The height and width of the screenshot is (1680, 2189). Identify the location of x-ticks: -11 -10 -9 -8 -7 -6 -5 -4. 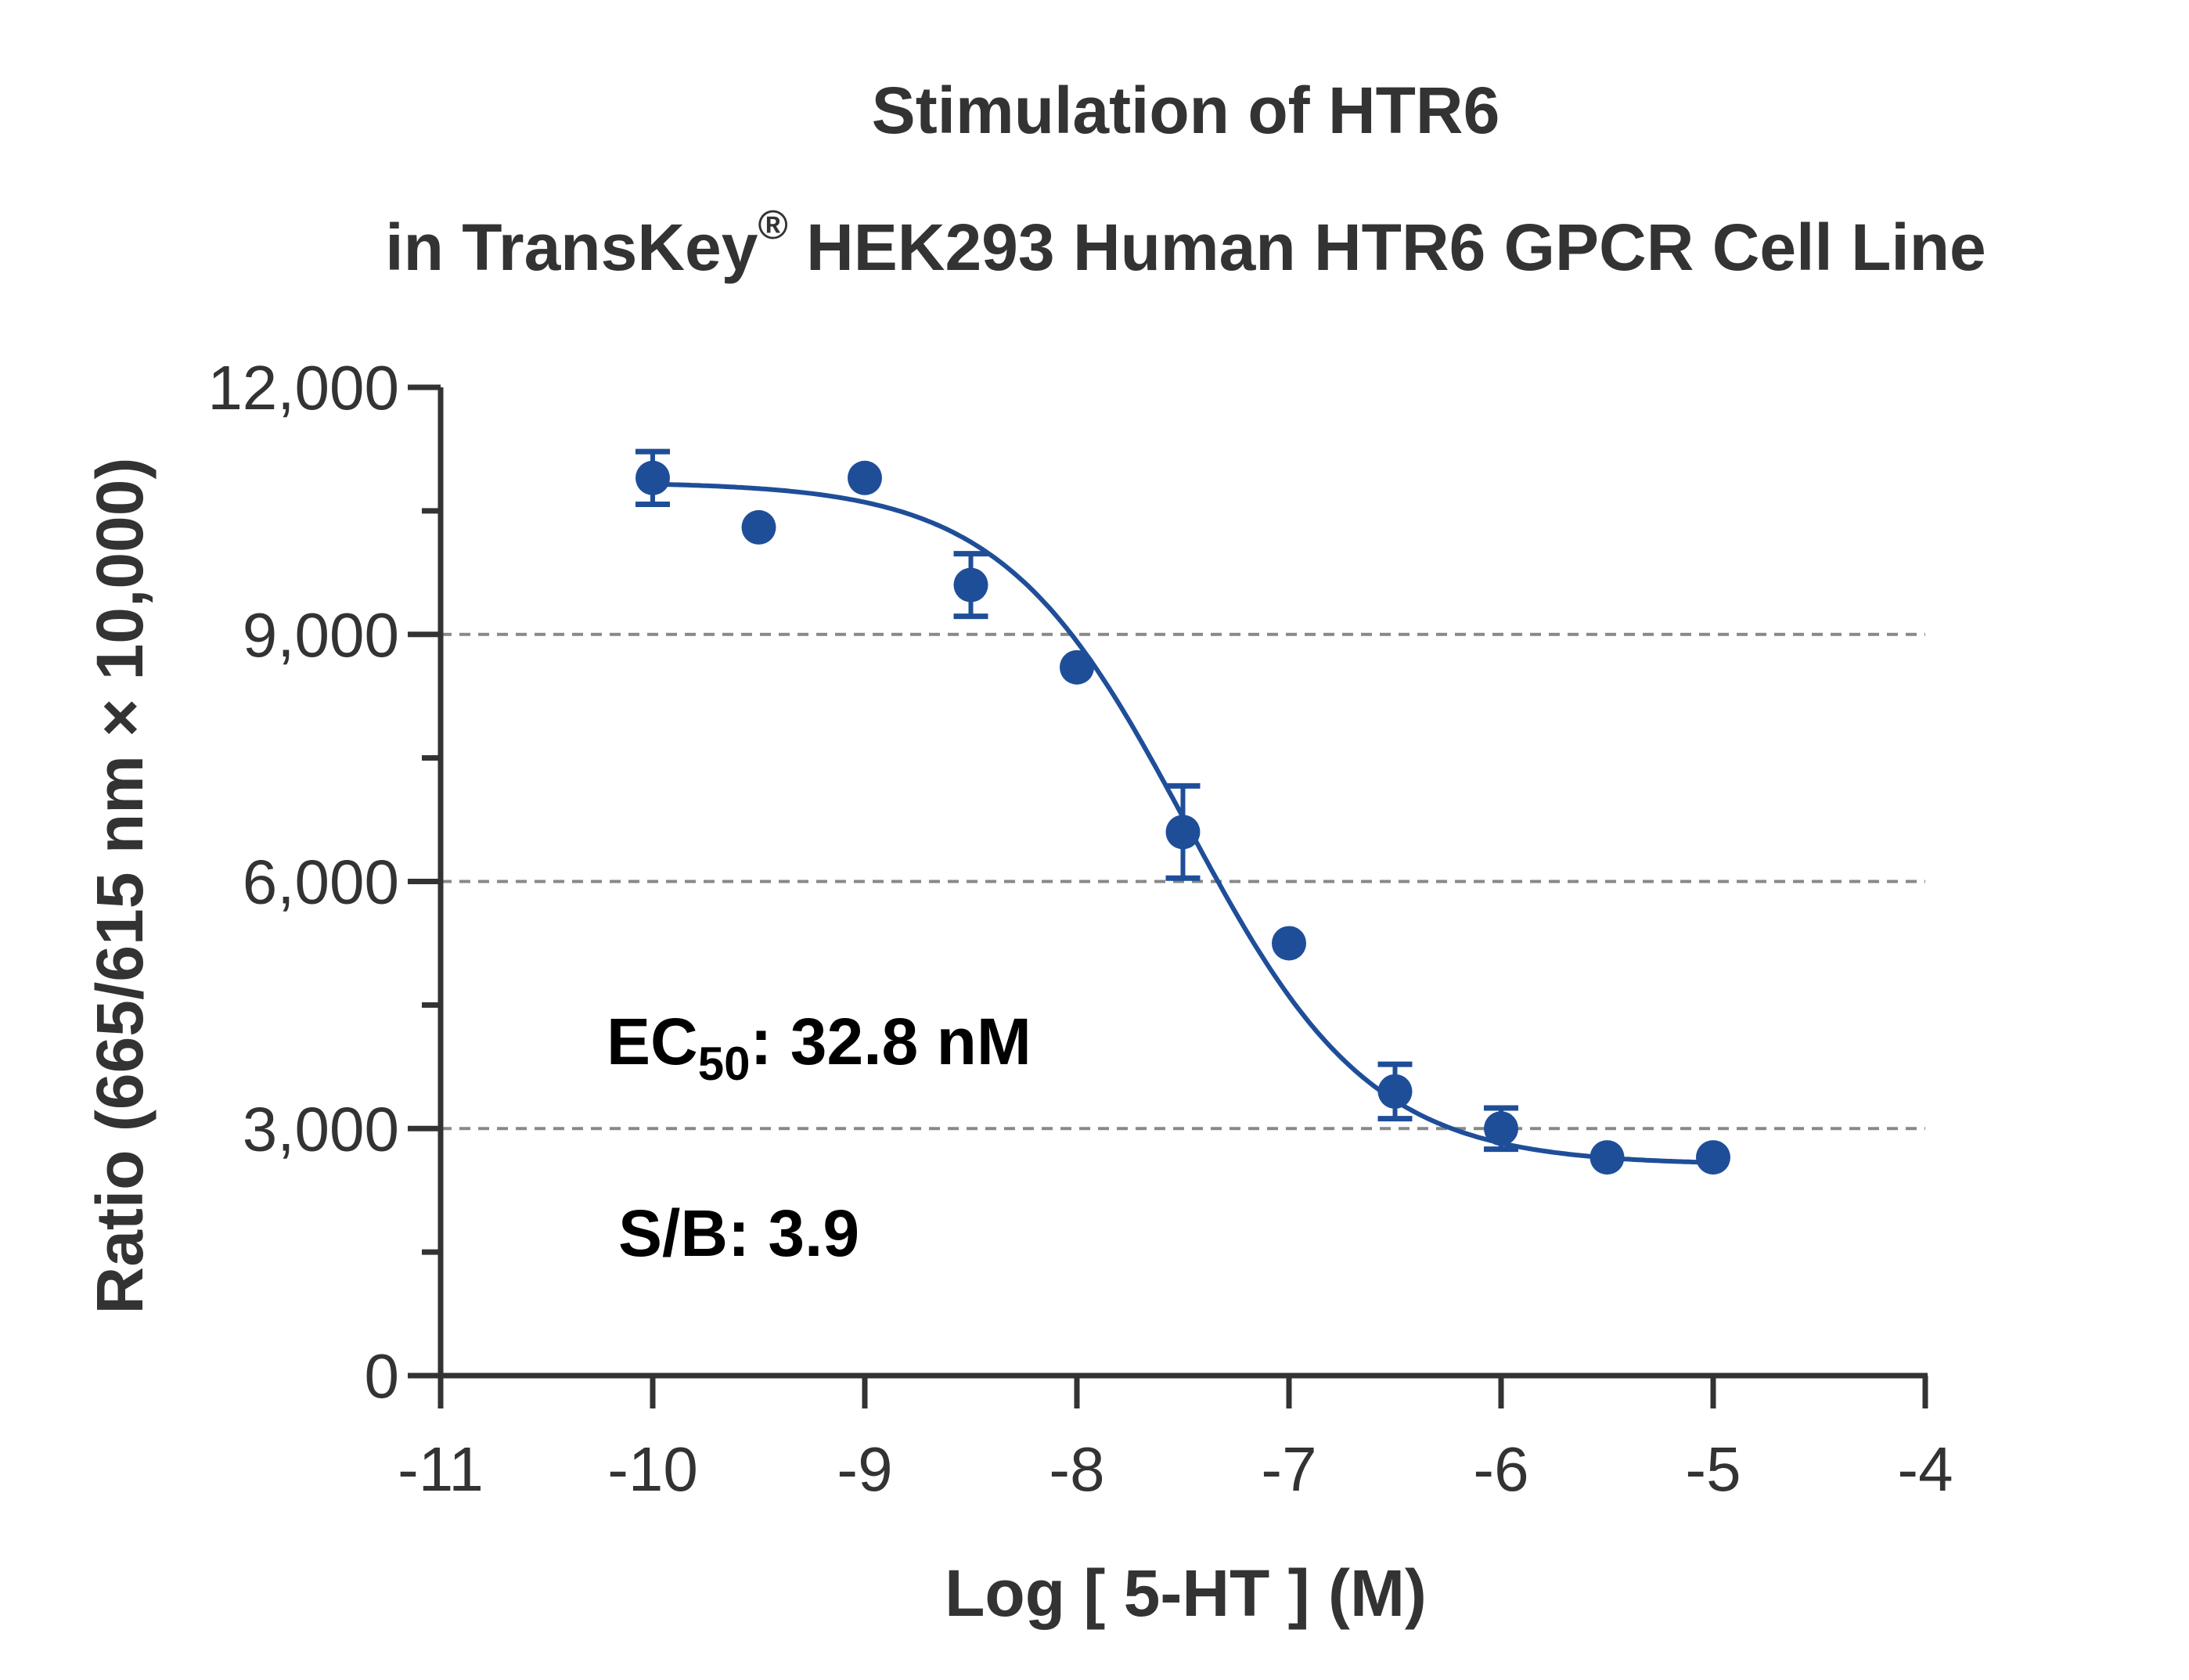
(1175, 1440).